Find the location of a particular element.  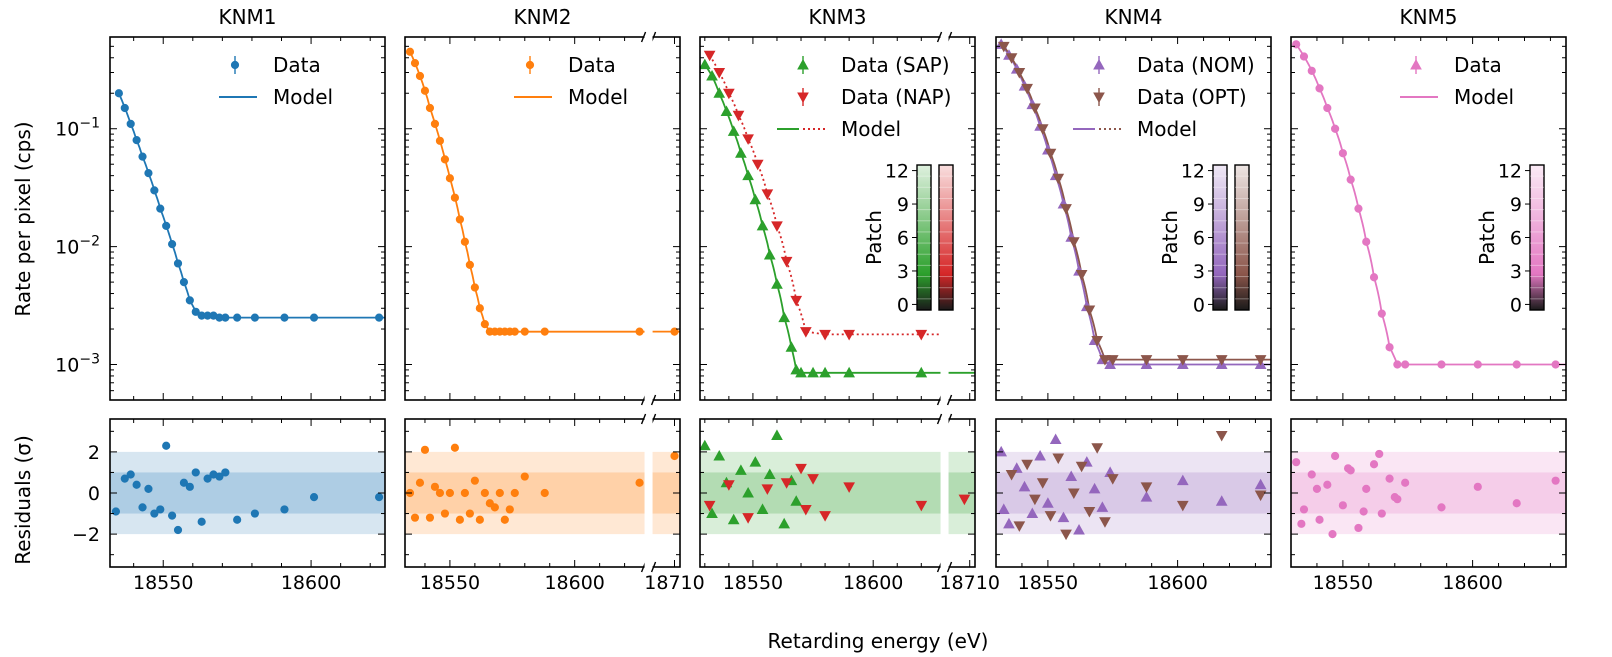

panel-title: KNM2 is located at coordinates (542, 17).